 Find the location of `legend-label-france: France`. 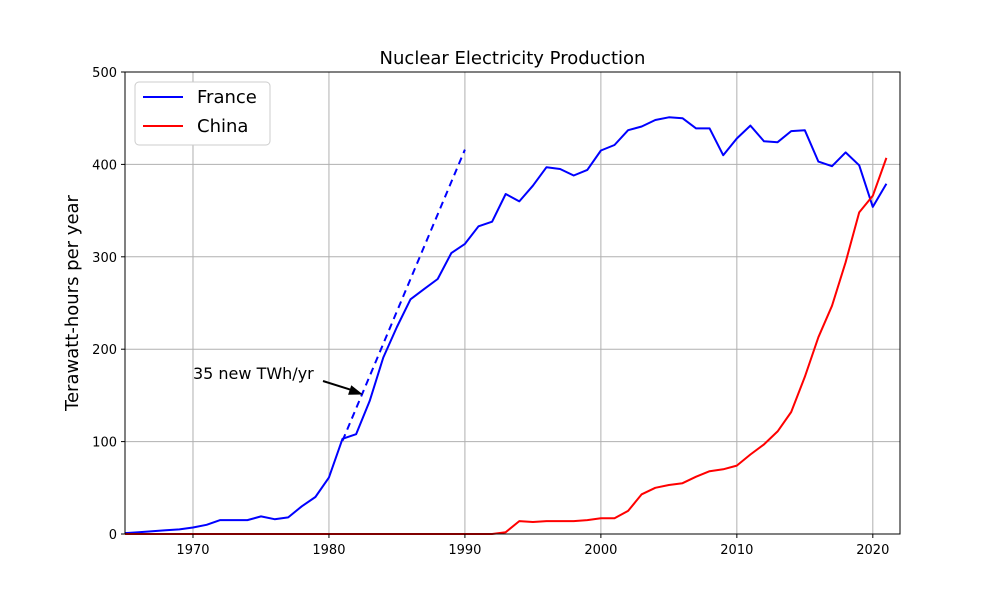

legend-label-france: France is located at coordinates (227, 97).